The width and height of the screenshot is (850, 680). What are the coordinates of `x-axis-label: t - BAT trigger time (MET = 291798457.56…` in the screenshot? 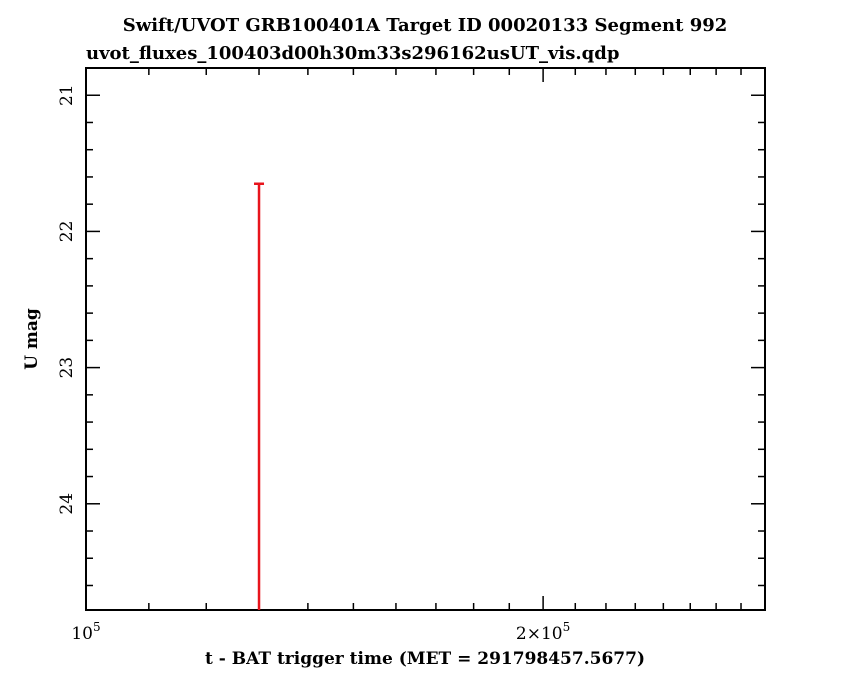 It's located at (425, 659).